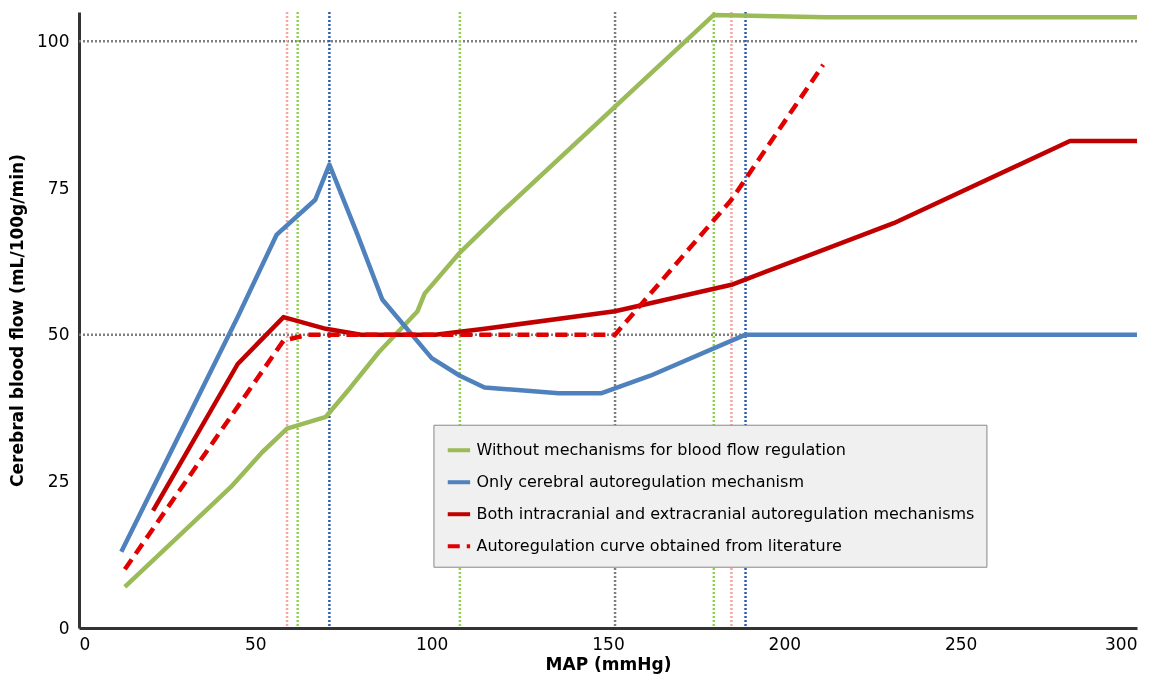 This screenshot has height=698, width=1168. I want to click on legend-label: Without mechanisms for blood flow regulation, so click(661, 450).